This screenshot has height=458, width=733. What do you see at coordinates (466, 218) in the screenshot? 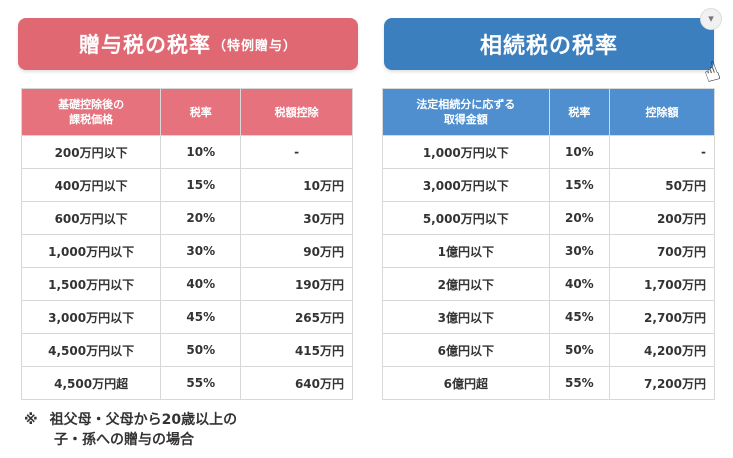
I see `amount-cell: 5,000万円以下` at bounding box center [466, 218].